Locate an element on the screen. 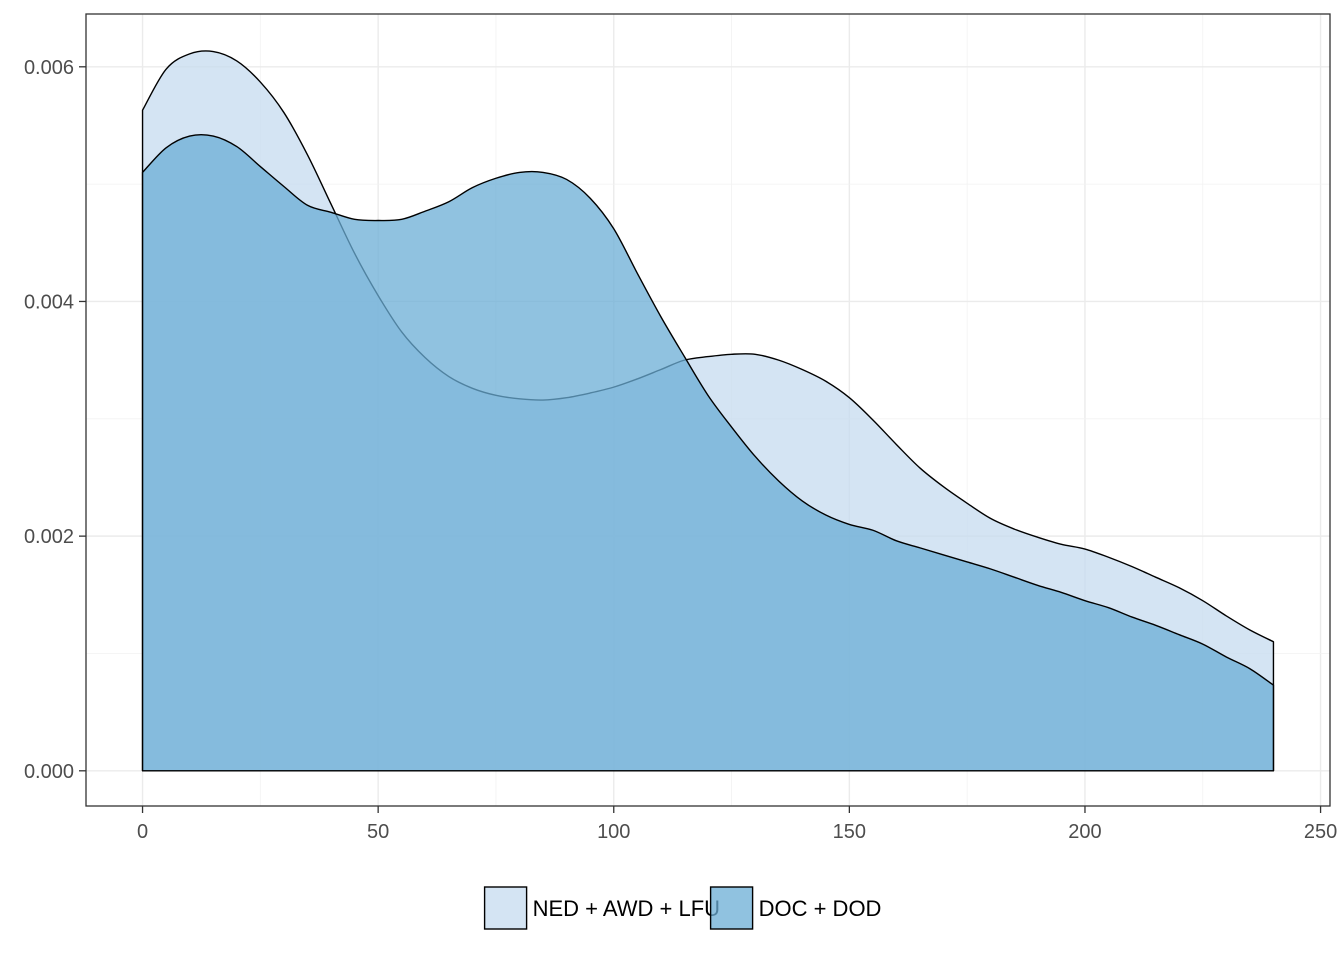 This screenshot has width=1344, height=960. y-axis-tick-label: 0.002 is located at coordinates (49, 537).